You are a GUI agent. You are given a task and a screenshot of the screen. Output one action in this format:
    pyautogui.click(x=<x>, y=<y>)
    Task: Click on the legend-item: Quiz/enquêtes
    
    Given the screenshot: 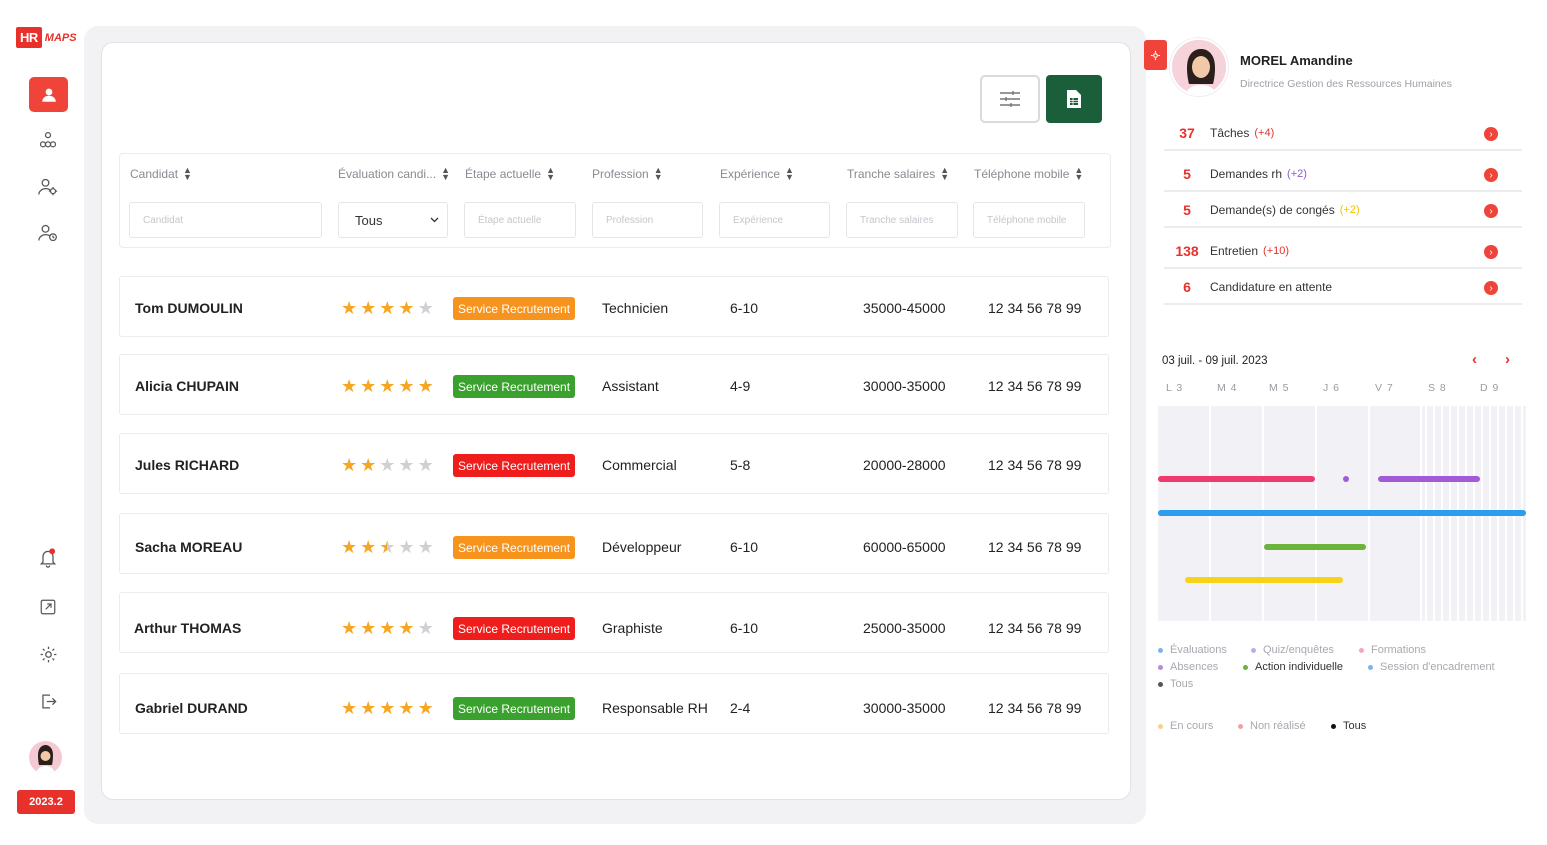 What is the action you would take?
    pyautogui.click(x=1292, y=650)
    